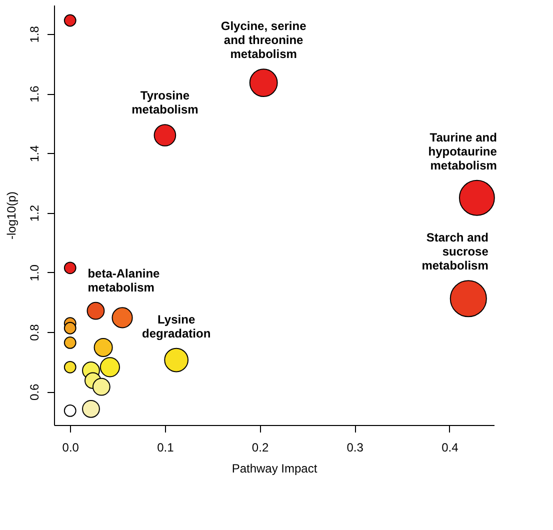 The height and width of the screenshot is (530, 553). I want to click on x-tick-label: 0.3, so click(355, 447).